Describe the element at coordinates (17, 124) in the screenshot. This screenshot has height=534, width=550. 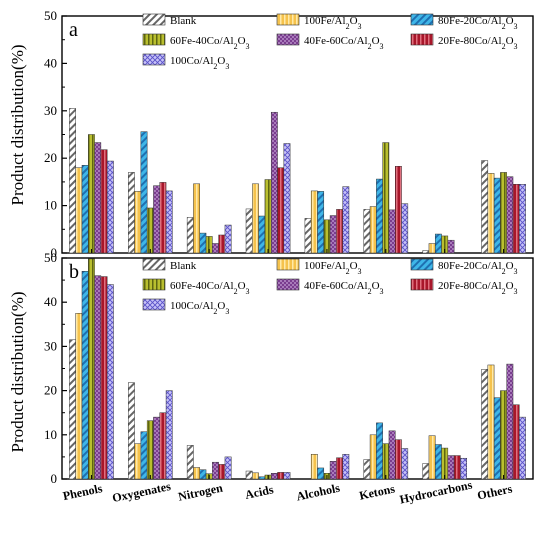
I see `y-axis-label: Product distribution(%)` at that location.